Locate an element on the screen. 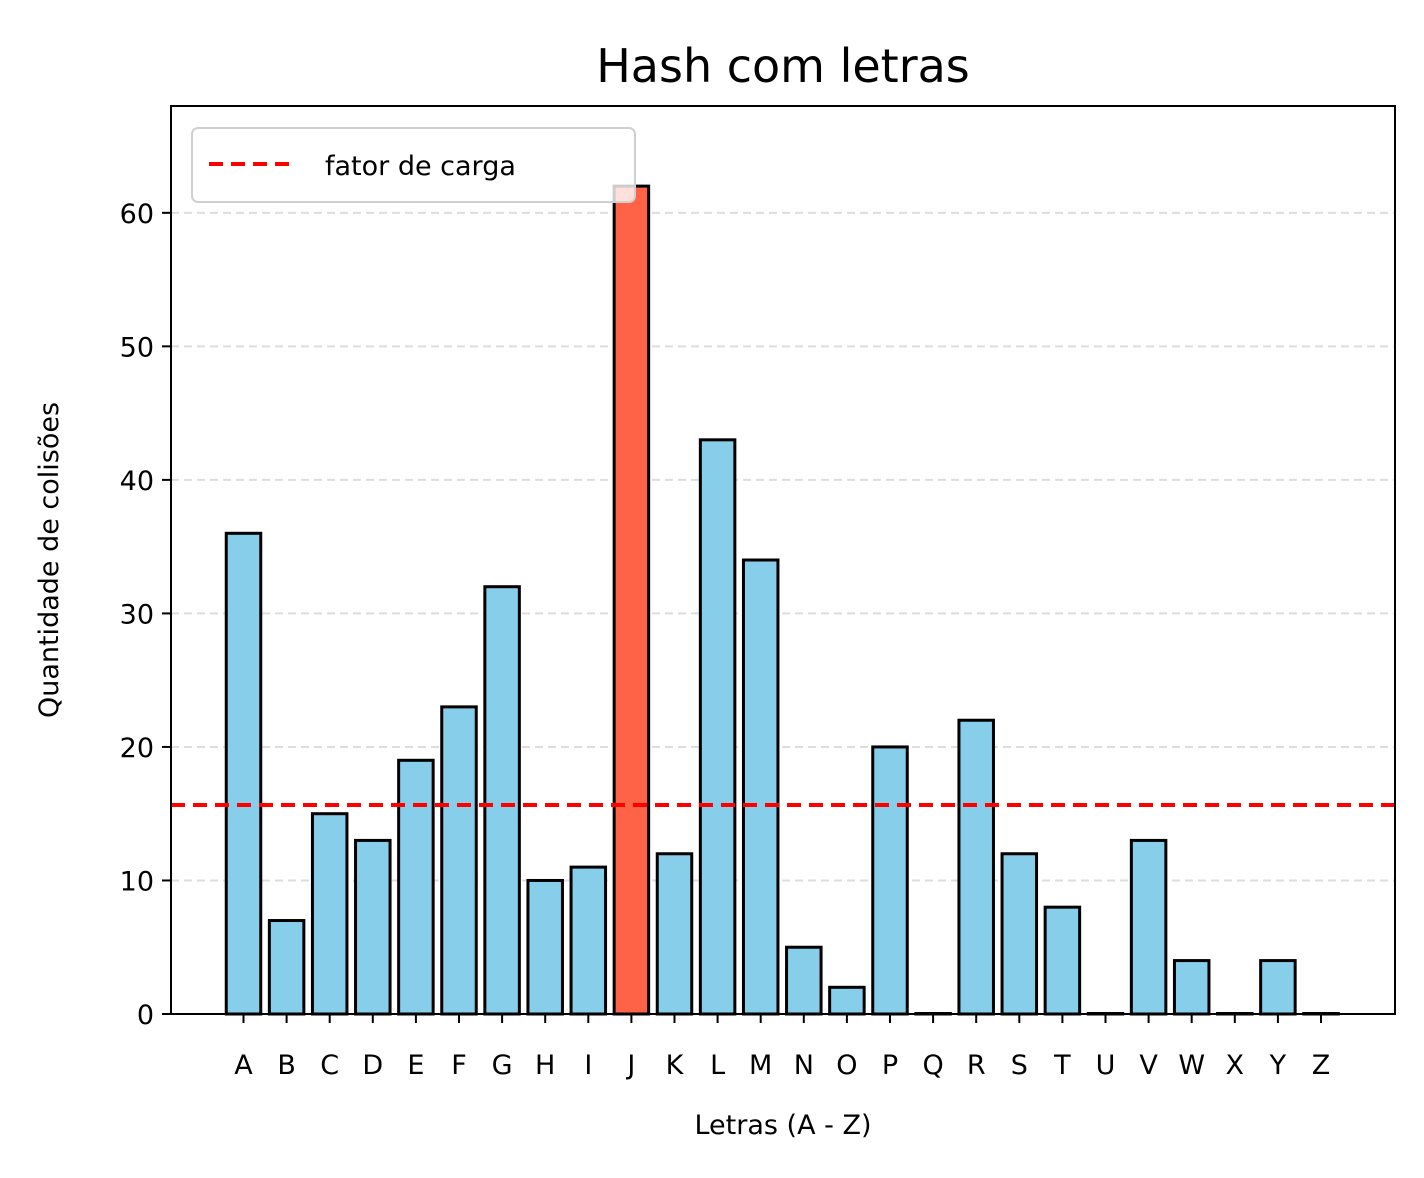 This screenshot has width=1424, height=1178. x-tick-label: E is located at coordinates (415, 1065).